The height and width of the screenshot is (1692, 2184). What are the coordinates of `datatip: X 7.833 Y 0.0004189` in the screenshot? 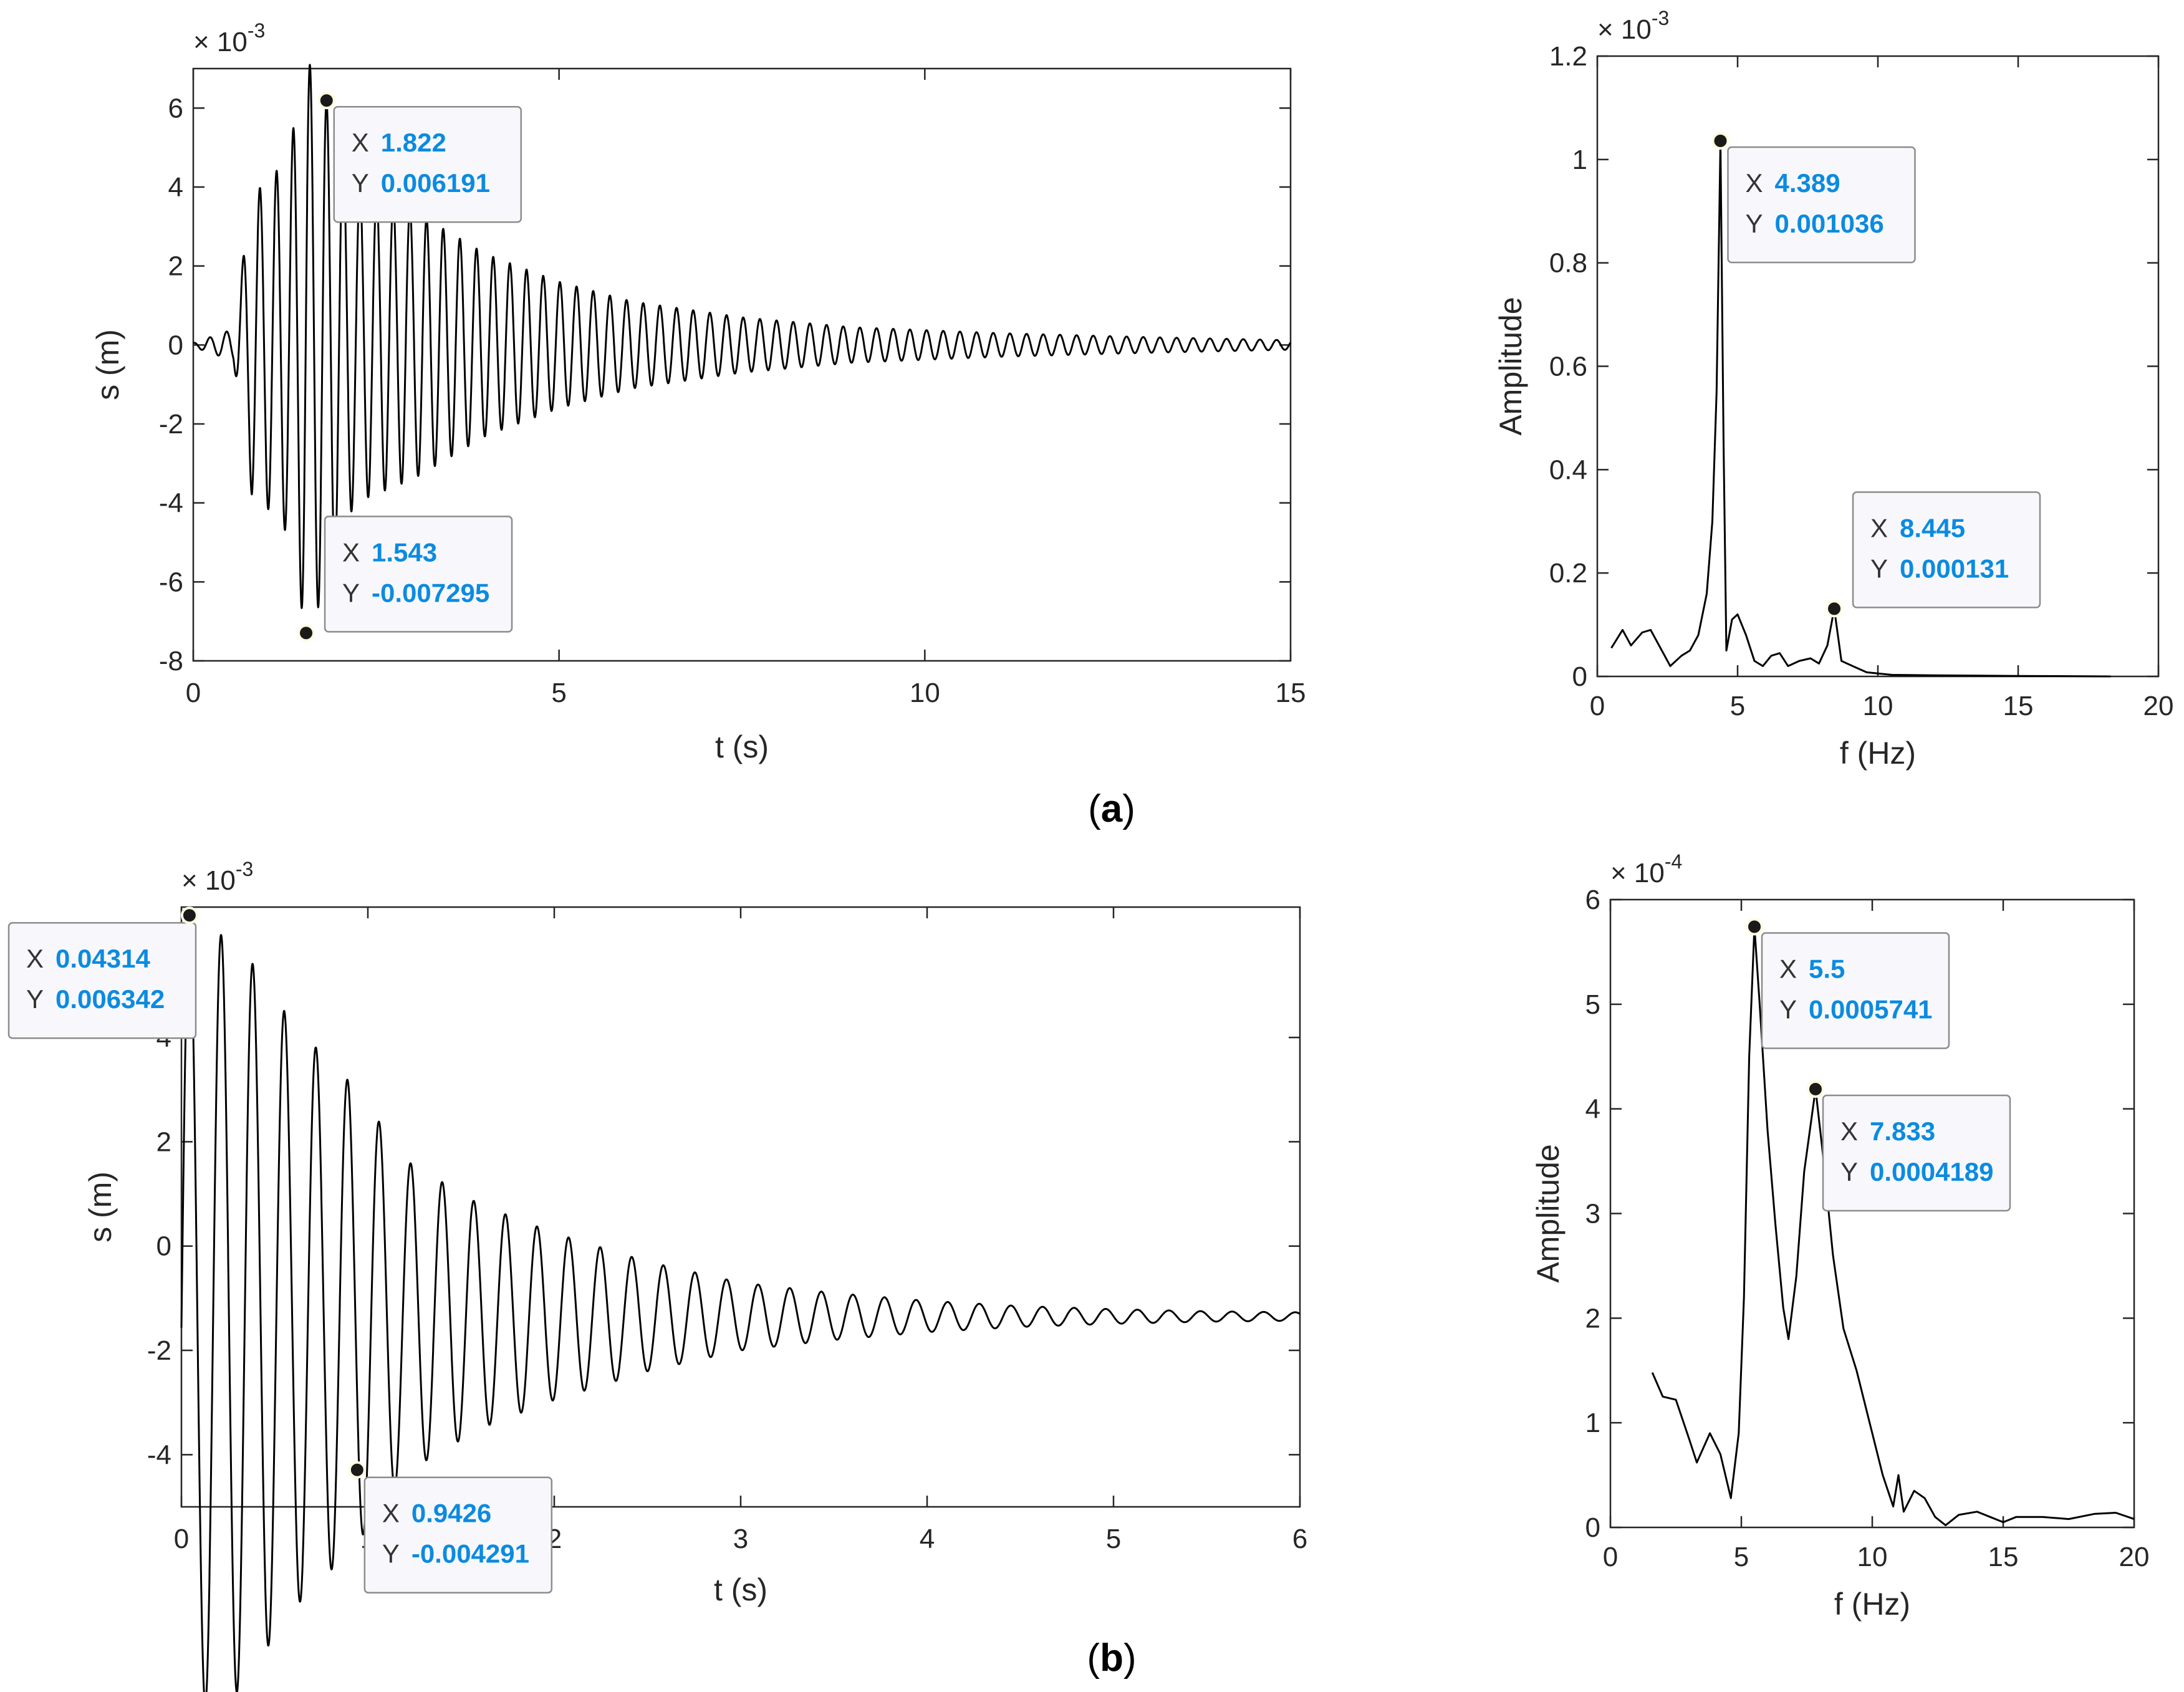 It's located at (1916, 1153).